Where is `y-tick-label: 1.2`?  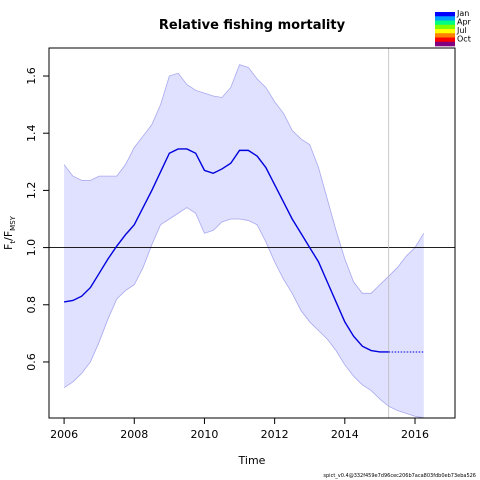
y-tick-label: 1.2 is located at coordinates (31, 191).